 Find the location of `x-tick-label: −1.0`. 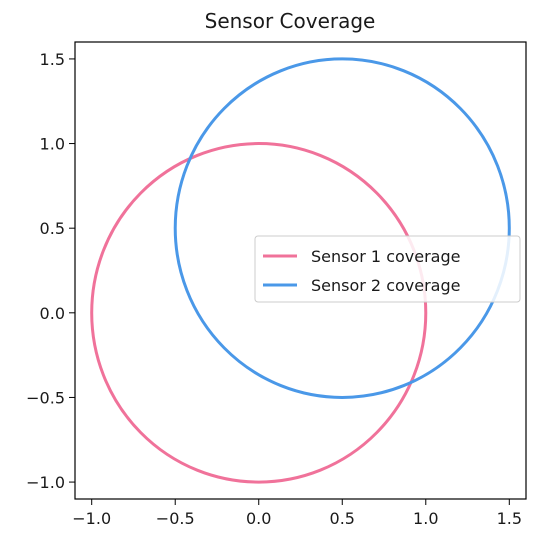

x-tick-label: −1.0 is located at coordinates (91, 518).